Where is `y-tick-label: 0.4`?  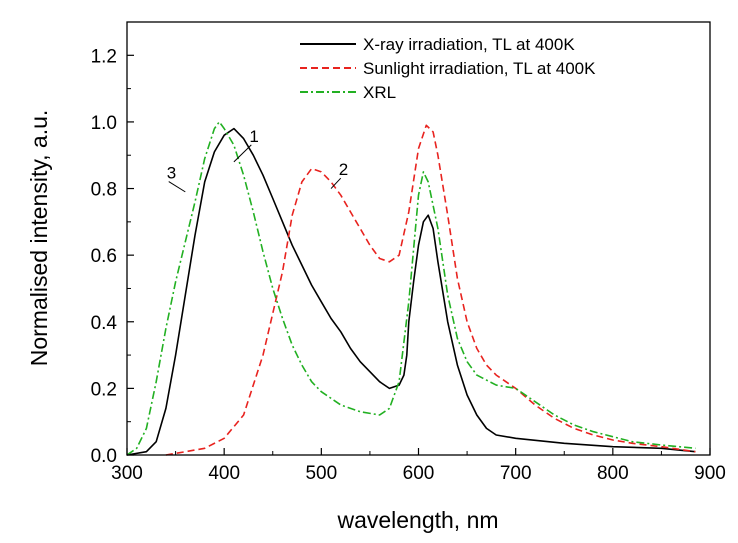
y-tick-label: 0.4 is located at coordinates (104, 323).